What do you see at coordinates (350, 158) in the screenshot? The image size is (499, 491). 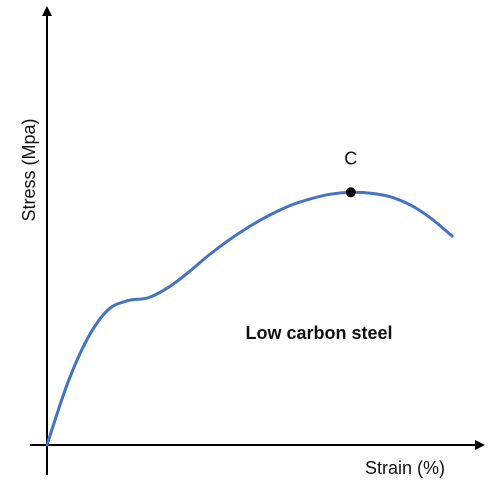 I see `point-c-label: C` at bounding box center [350, 158].